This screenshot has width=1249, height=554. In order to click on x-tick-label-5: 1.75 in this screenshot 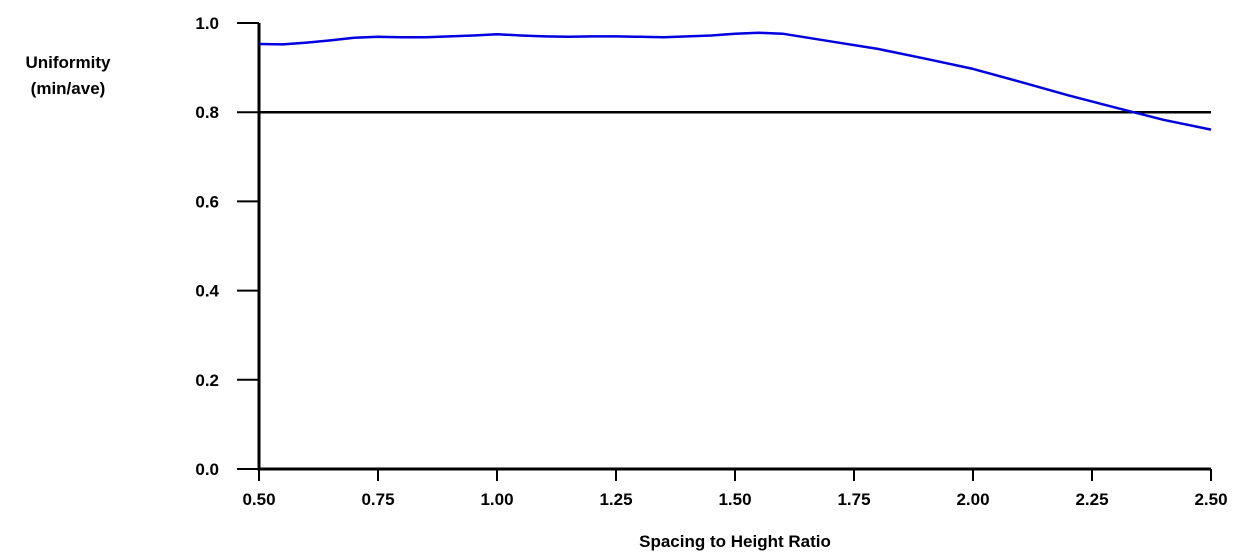, I will do `click(853, 499)`.